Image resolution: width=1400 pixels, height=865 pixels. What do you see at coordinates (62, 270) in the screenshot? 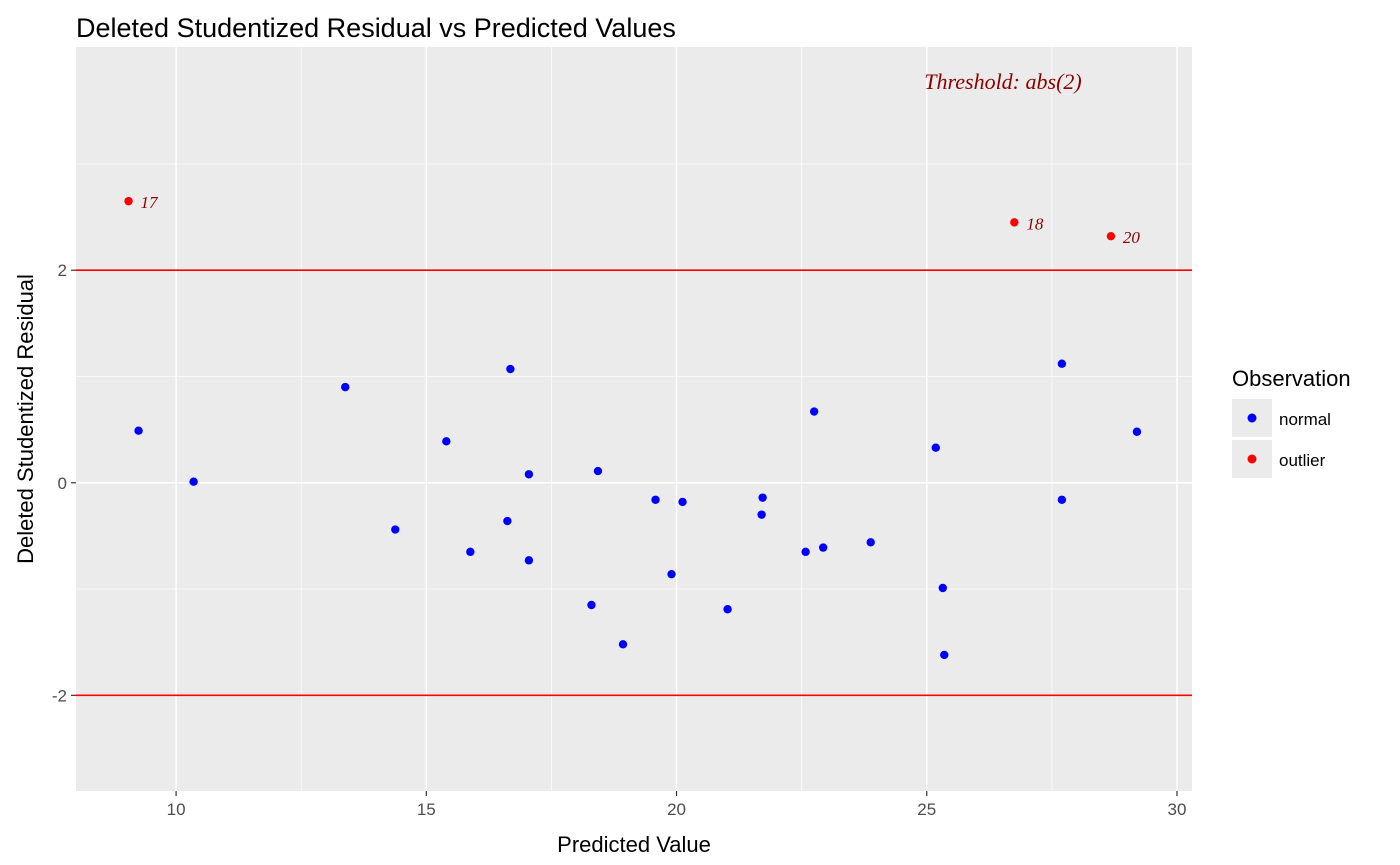
I see `y-tick-label: 2` at bounding box center [62, 270].